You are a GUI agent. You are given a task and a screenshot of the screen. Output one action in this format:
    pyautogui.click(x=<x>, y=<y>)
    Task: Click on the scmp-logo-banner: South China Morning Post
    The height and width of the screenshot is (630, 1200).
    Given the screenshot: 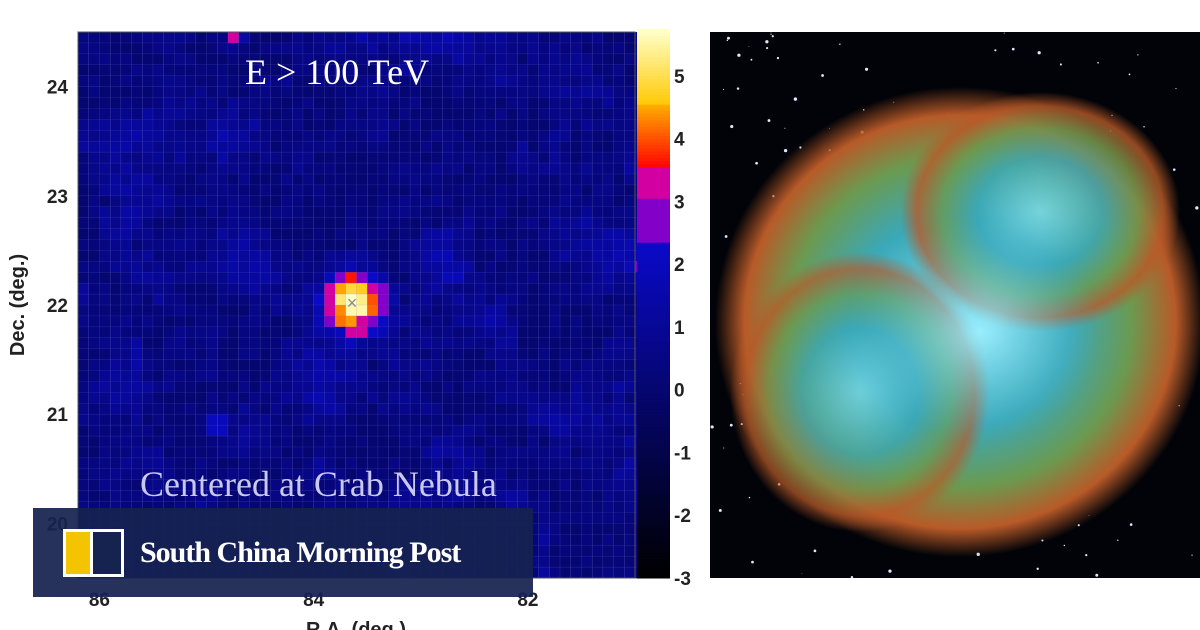 What is the action you would take?
    pyautogui.click(x=283, y=552)
    